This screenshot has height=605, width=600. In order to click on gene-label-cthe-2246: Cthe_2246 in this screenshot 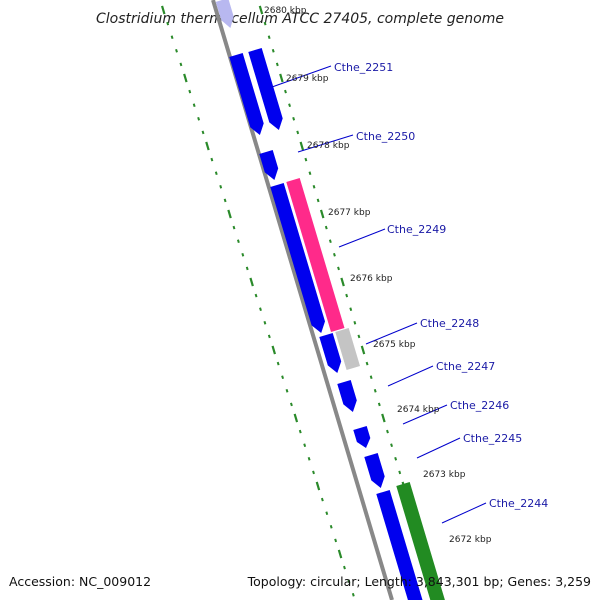, I will do `click(479, 405)`.